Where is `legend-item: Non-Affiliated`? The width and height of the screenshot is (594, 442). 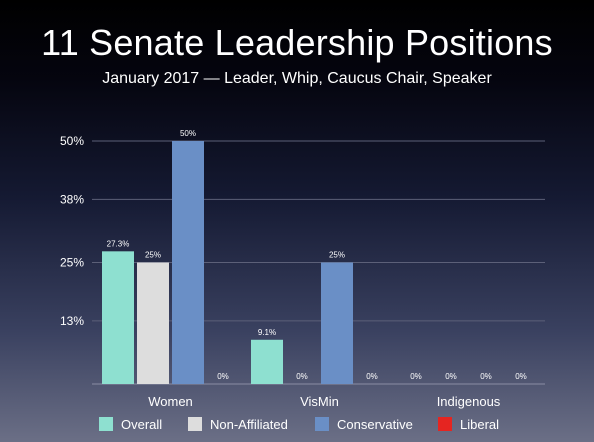 legend-item: Non-Affiliated is located at coordinates (238, 424).